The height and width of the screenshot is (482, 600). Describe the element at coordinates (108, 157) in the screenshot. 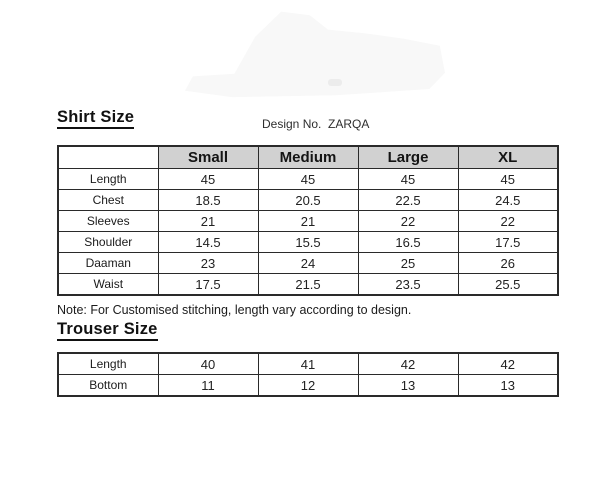

I see `corner-cell` at that location.